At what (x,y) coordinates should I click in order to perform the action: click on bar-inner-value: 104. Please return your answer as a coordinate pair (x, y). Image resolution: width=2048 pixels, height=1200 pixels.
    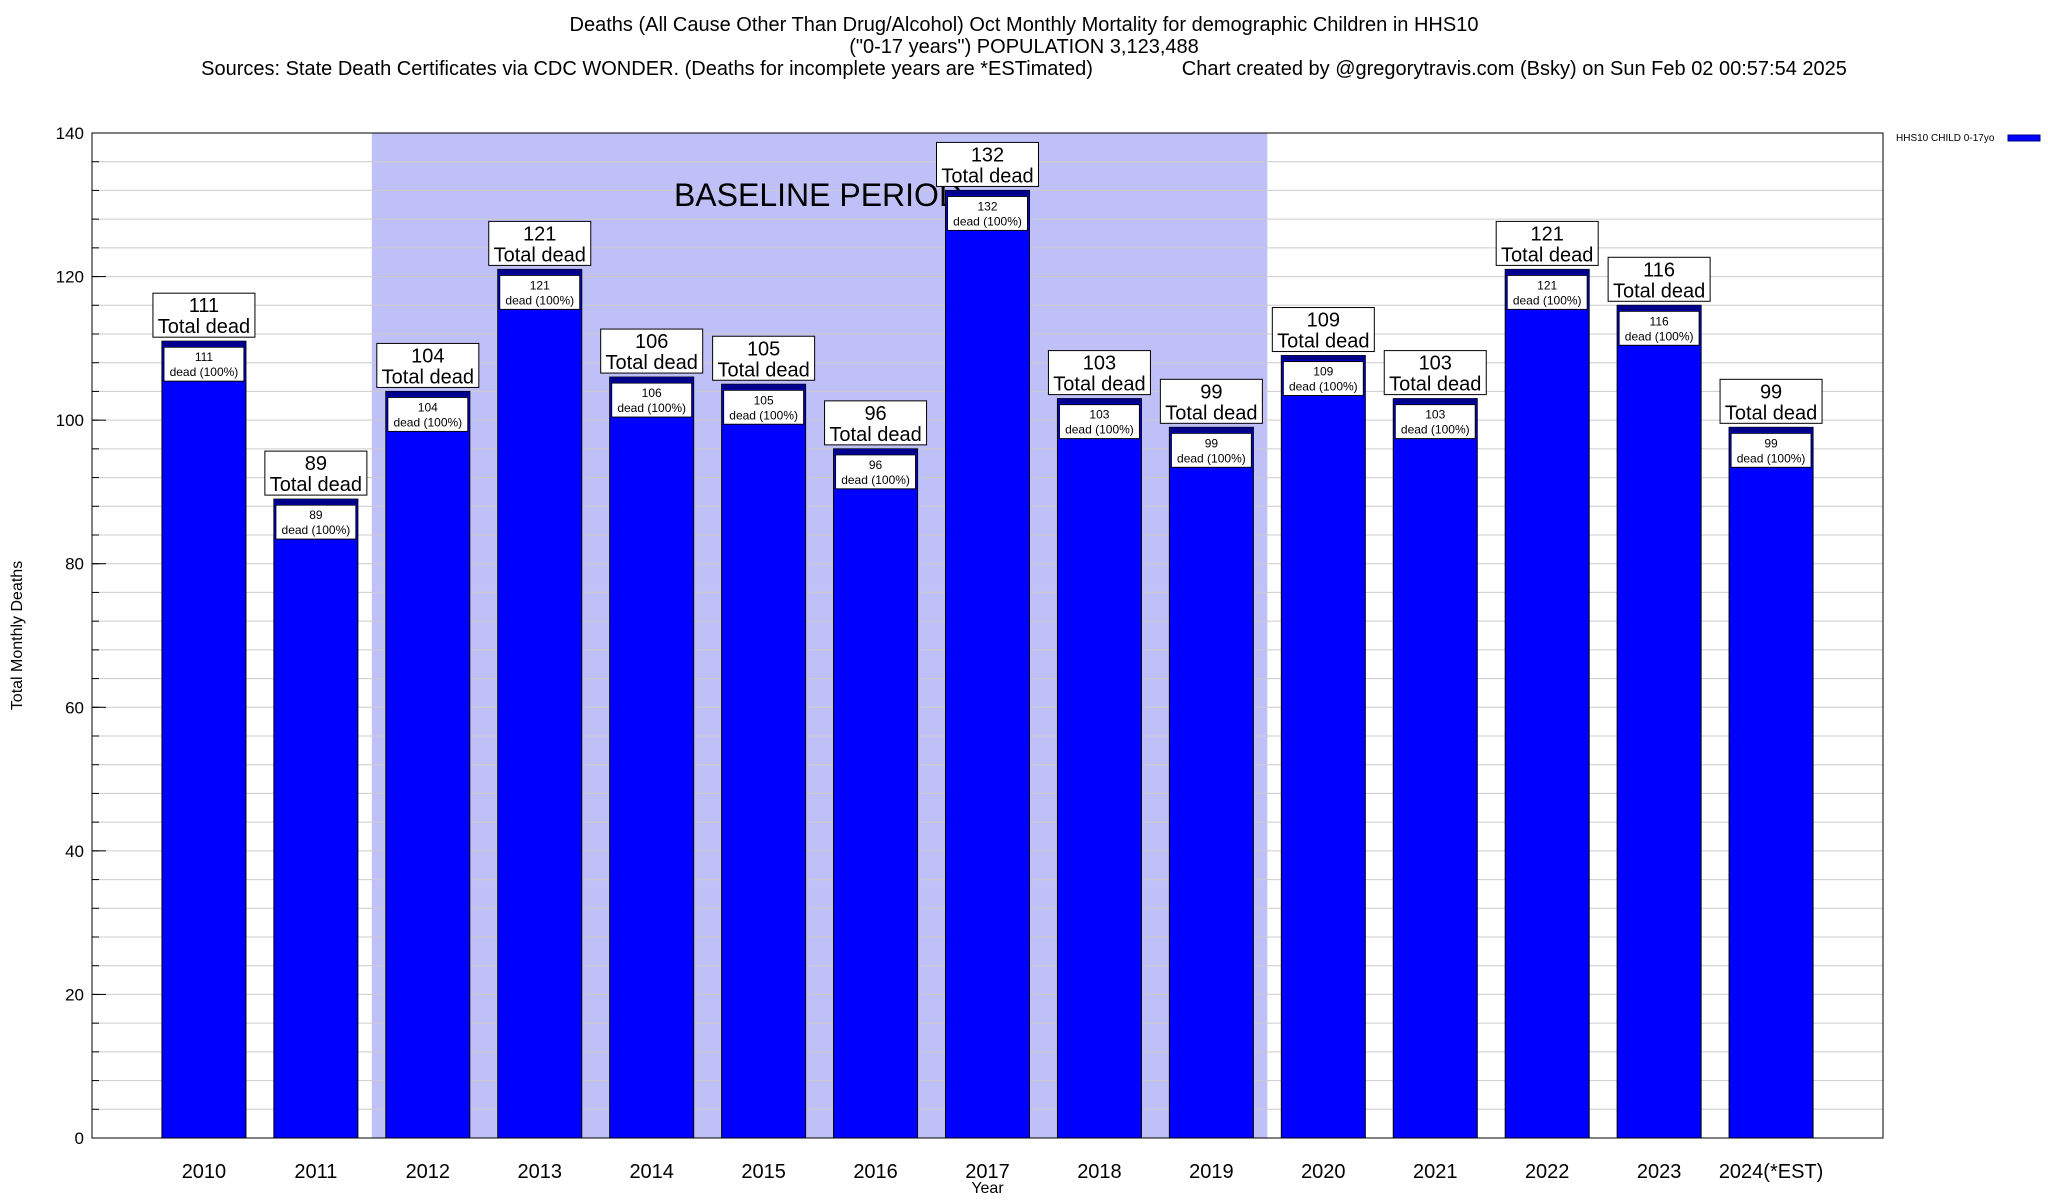
    Looking at the image, I should click on (428, 407).